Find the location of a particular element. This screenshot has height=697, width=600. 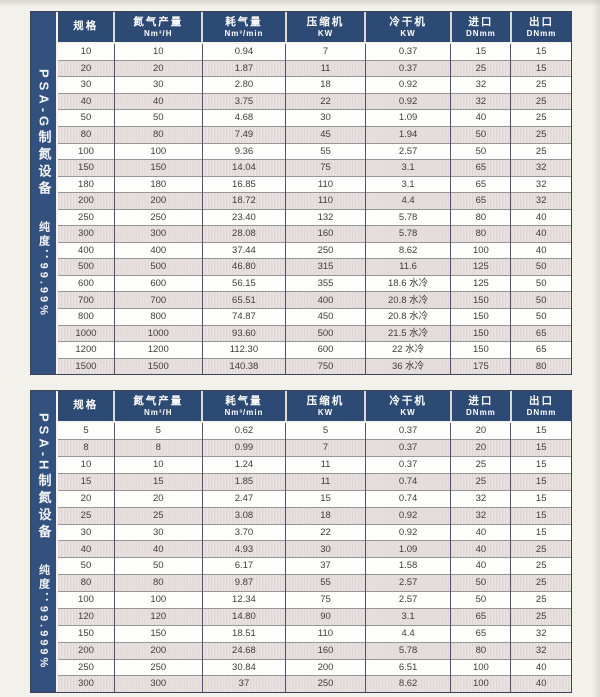

table-cell: 30 is located at coordinates (86, 532).